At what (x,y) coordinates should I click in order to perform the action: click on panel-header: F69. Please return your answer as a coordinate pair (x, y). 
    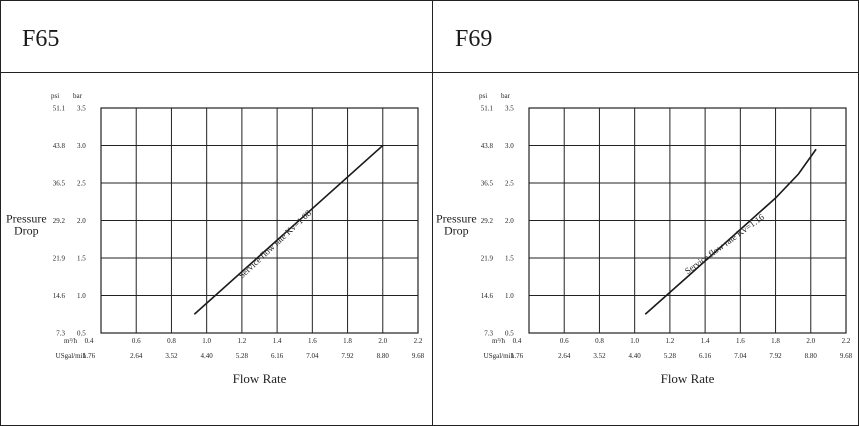
    Looking at the image, I should click on (646, 36).